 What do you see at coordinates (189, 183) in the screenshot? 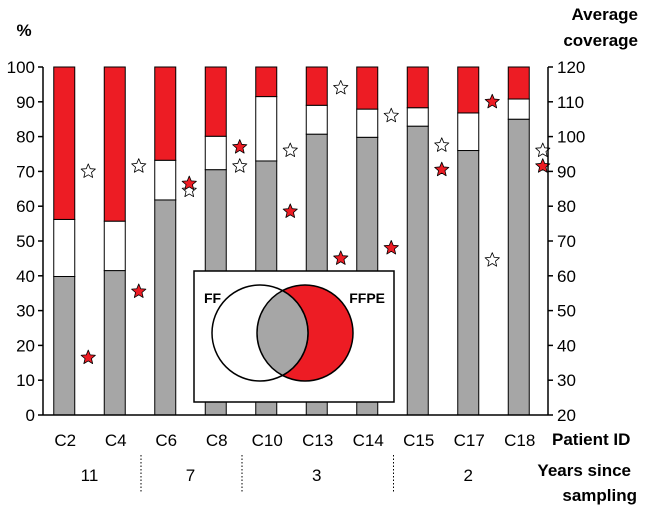
I see `coverage-star-ffpe-c6` at bounding box center [189, 183].